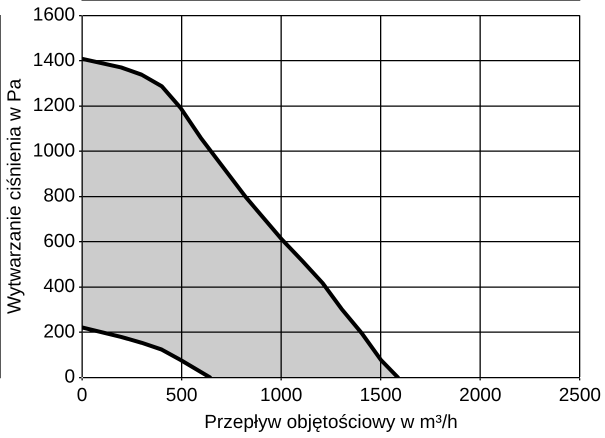 This screenshot has width=605, height=438. Describe the element at coordinates (580, 395) in the screenshot. I see `x-tick-label: 2500` at that location.